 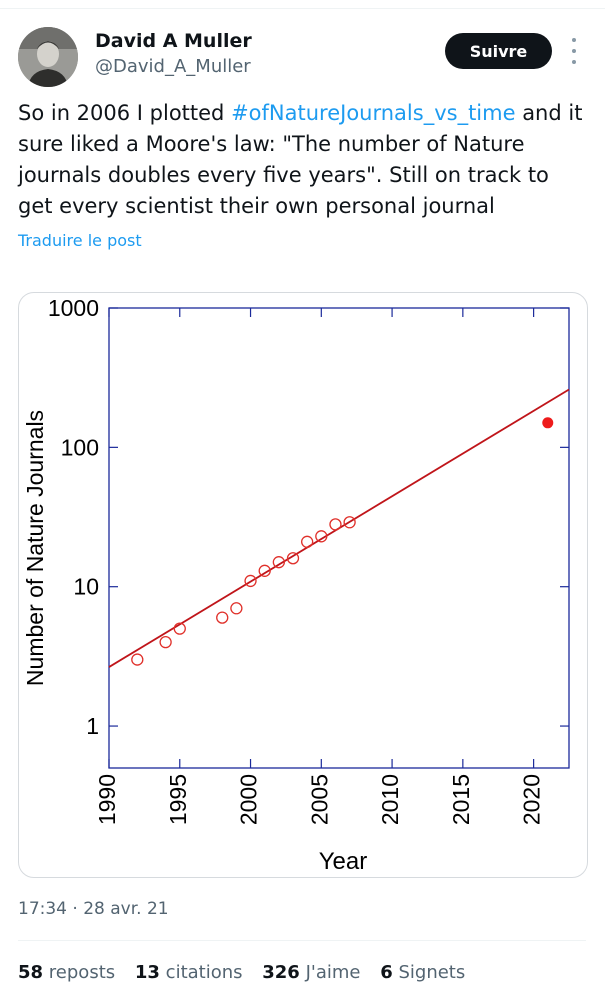 I want to click on y-axis-label: Number of Nature Journals, so click(x=35, y=548).